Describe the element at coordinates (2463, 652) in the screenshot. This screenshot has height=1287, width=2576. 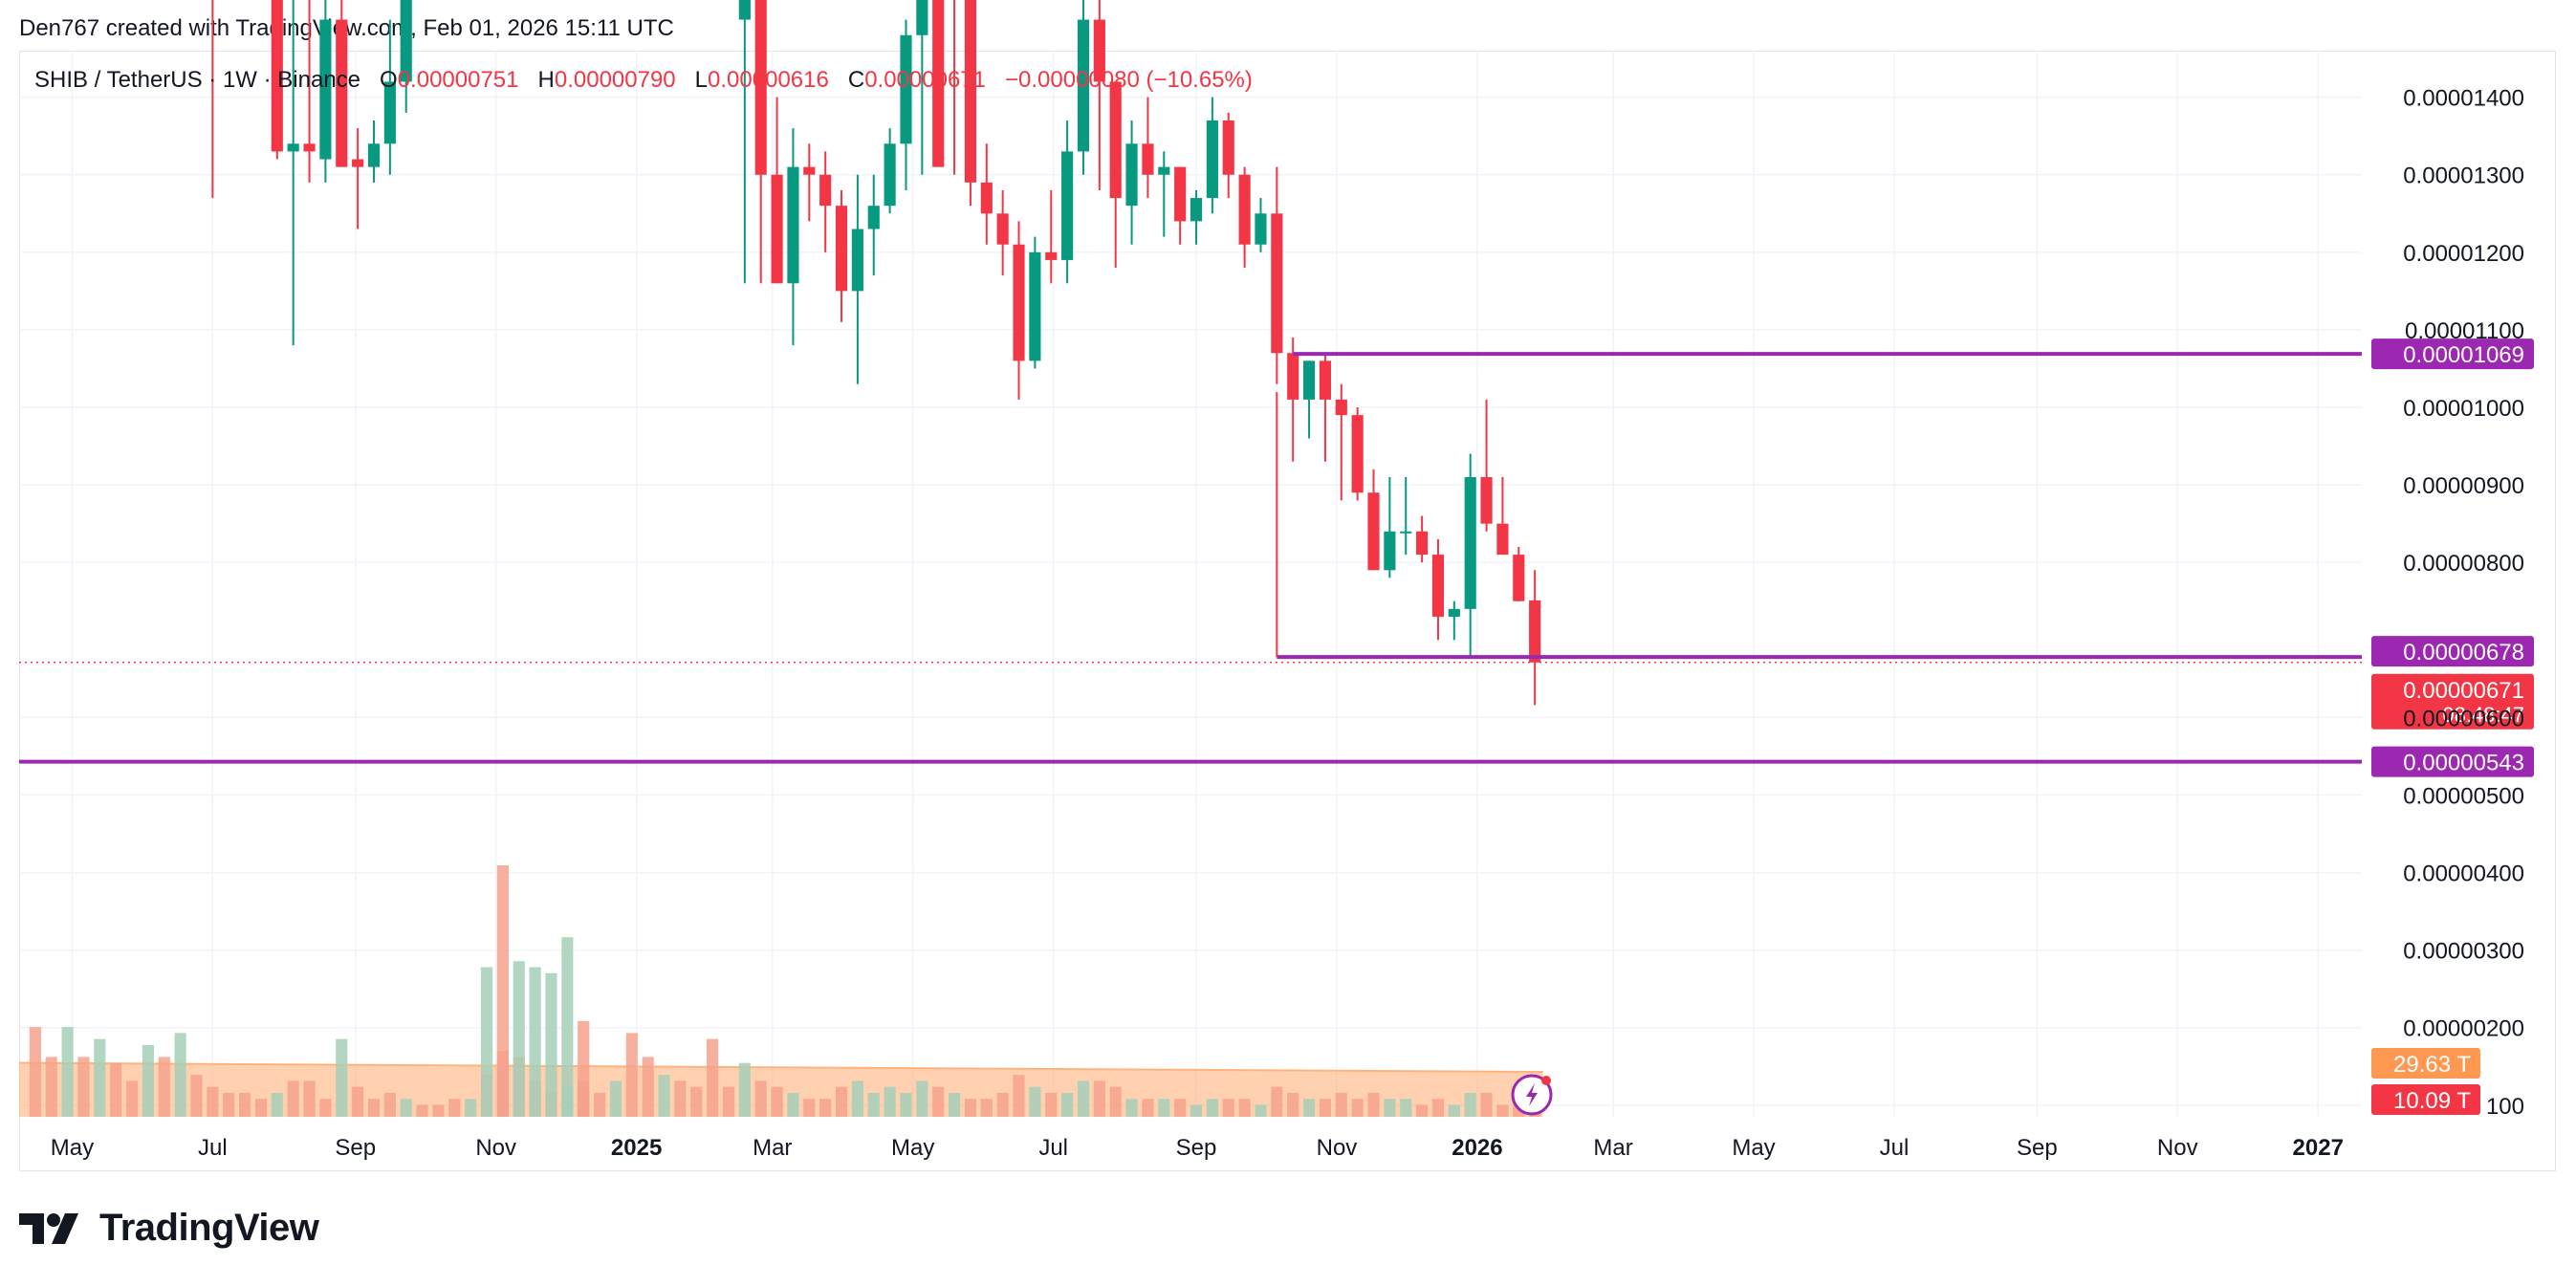
I see `level-label-middle: 0.00000678` at that location.